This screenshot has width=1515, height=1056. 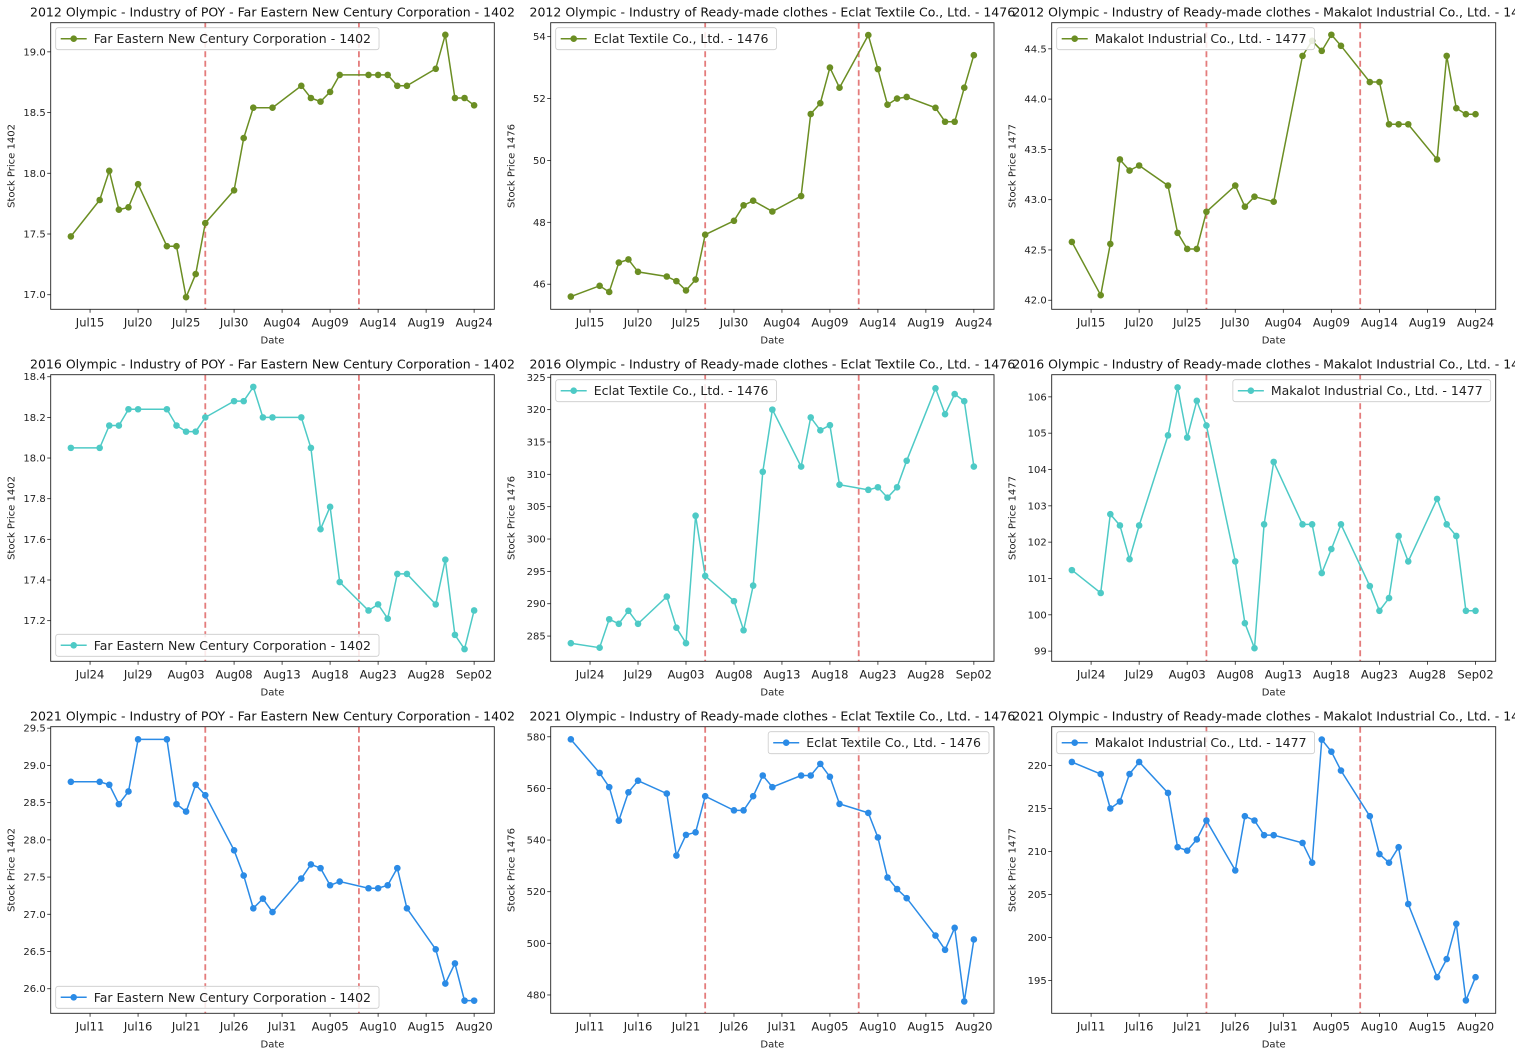 What do you see at coordinates (272, 167) in the screenshot?
I see `series-line` at bounding box center [272, 167].